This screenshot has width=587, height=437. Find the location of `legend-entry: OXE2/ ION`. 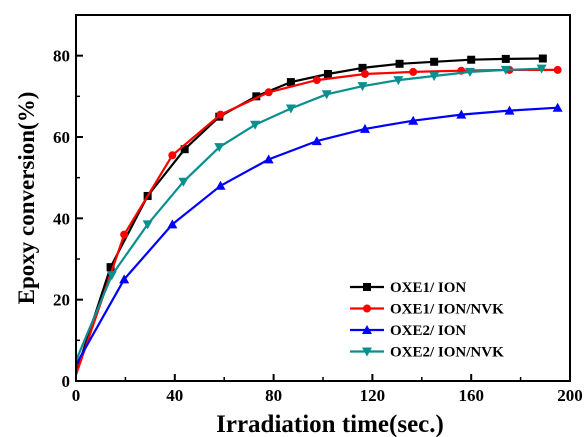

legend-entry: OXE2/ ION is located at coordinates (408, 331).